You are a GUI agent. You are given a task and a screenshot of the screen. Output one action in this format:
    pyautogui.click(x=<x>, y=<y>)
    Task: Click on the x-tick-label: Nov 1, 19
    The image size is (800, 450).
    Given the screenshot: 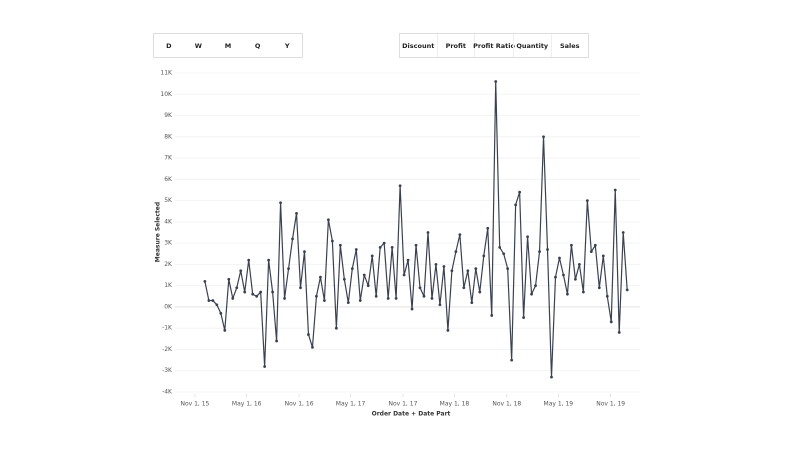 What is the action you would take?
    pyautogui.click(x=610, y=404)
    